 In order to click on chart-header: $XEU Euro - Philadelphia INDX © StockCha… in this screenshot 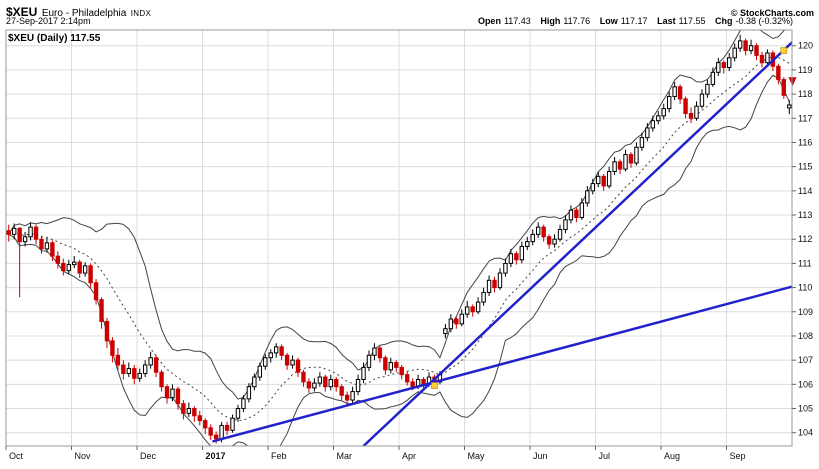, I will do `click(410, 12)`.